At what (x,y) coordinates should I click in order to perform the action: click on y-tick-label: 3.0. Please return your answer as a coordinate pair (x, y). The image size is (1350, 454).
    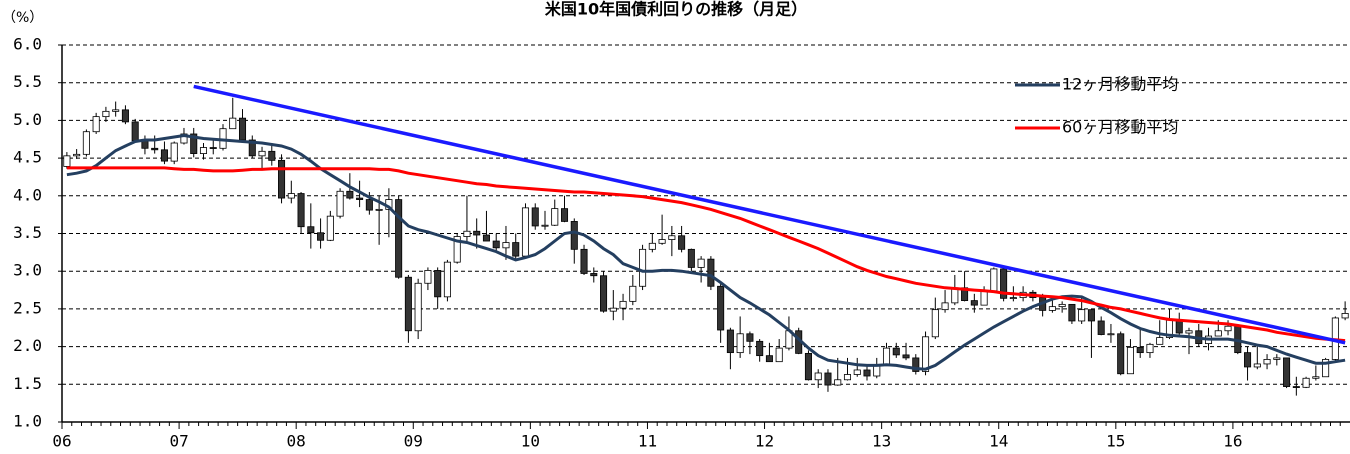
    Looking at the image, I should click on (27, 270).